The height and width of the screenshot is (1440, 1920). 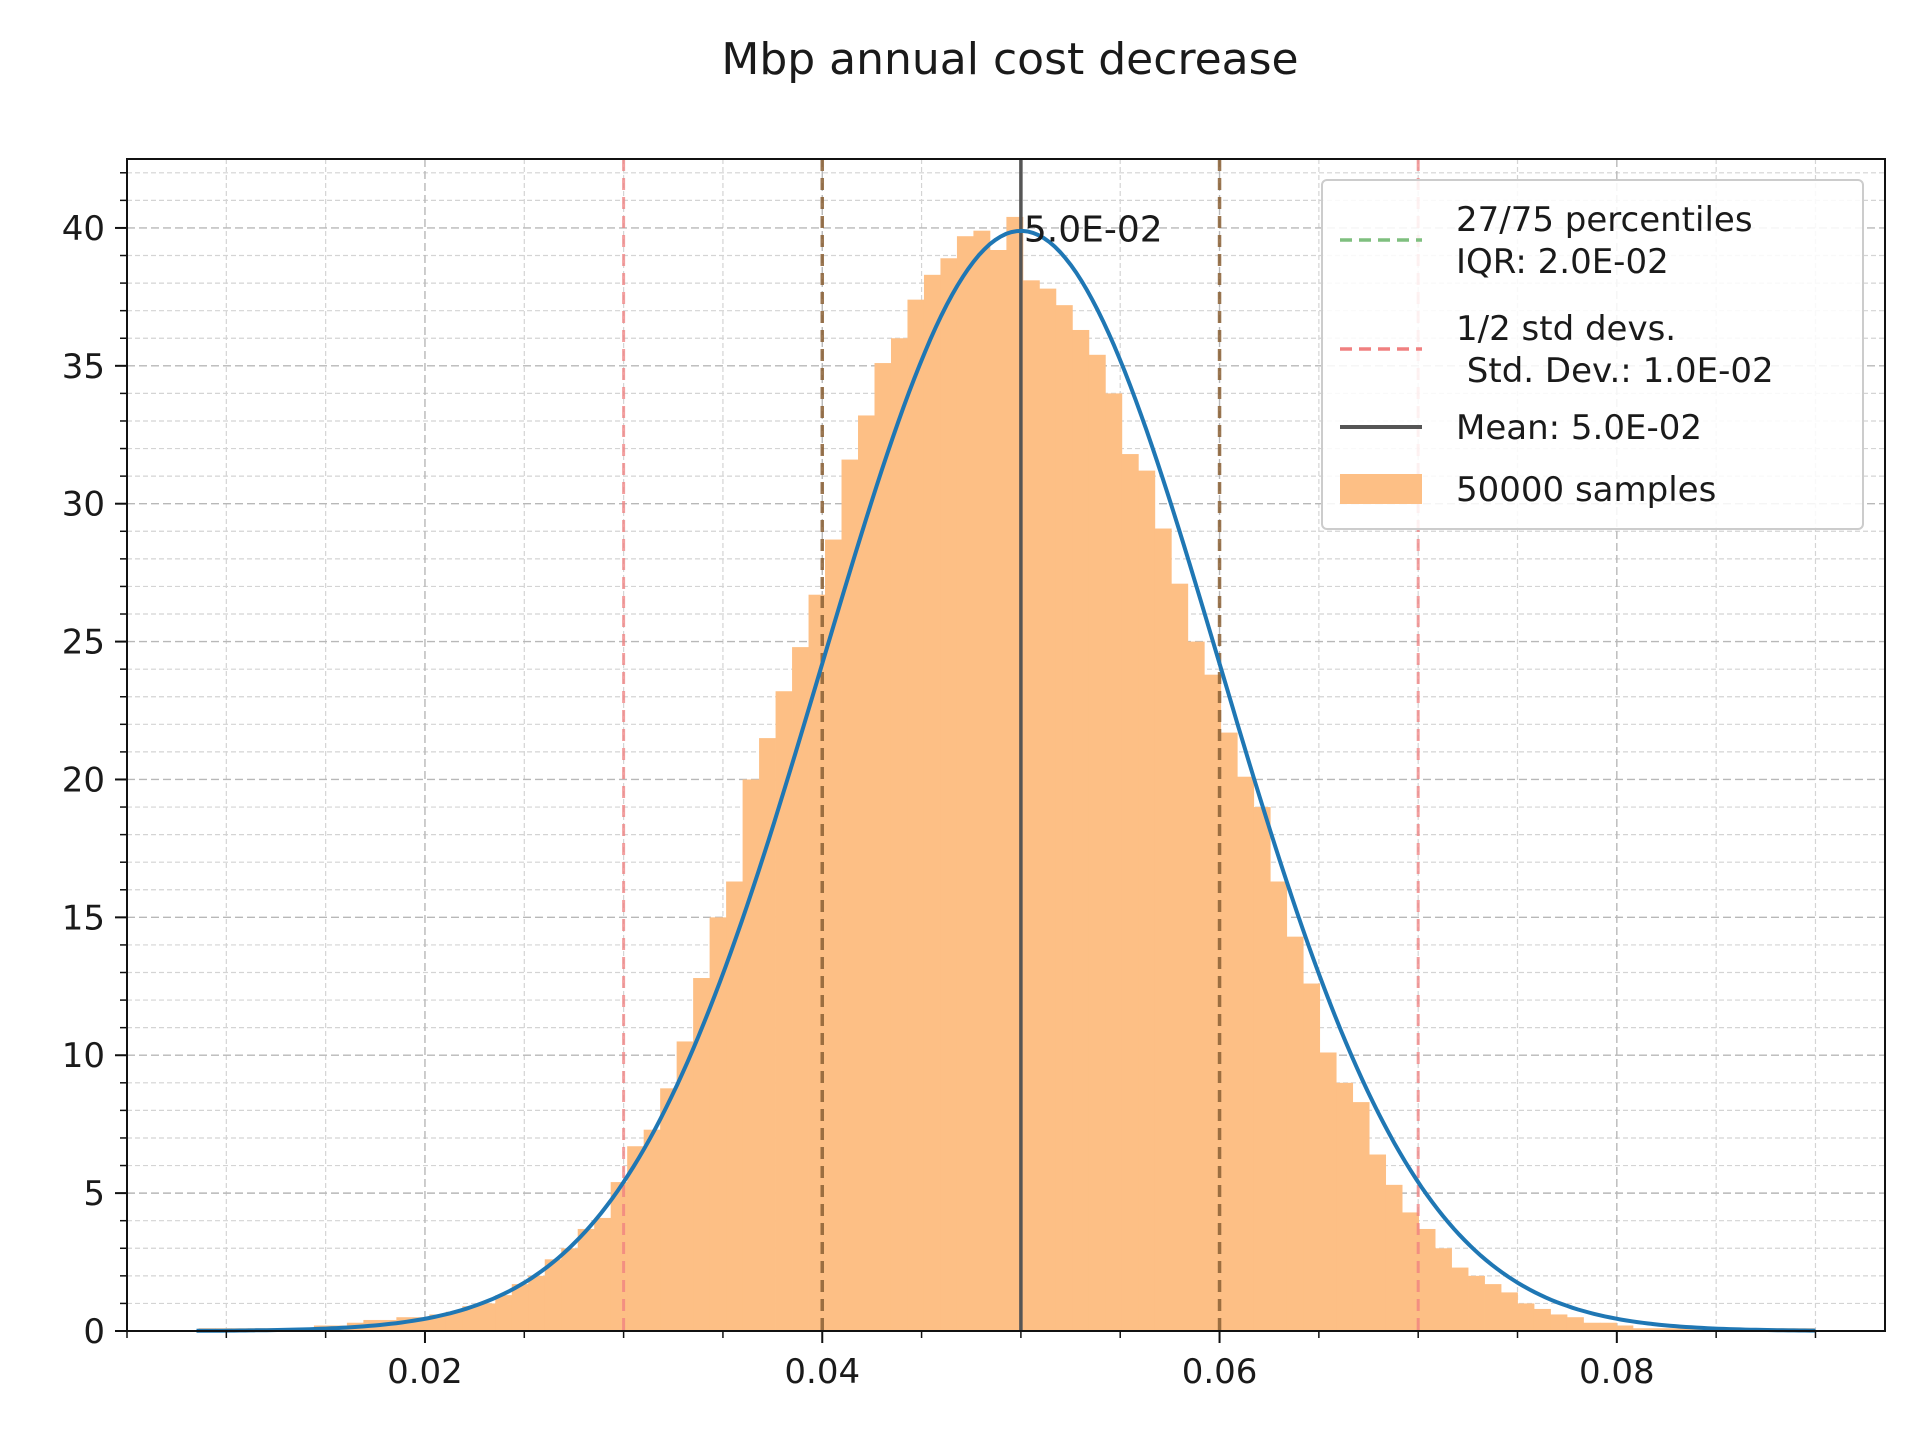 I want to click on legend-handle-patch, so click(x=1381, y=489).